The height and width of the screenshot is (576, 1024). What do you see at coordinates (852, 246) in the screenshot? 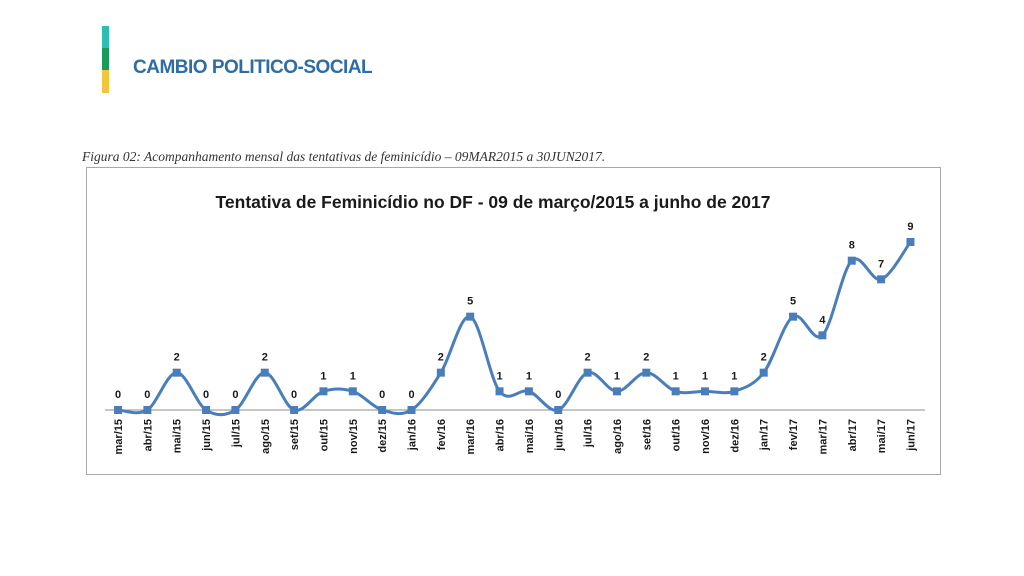
I see `data-label: 8` at bounding box center [852, 246].